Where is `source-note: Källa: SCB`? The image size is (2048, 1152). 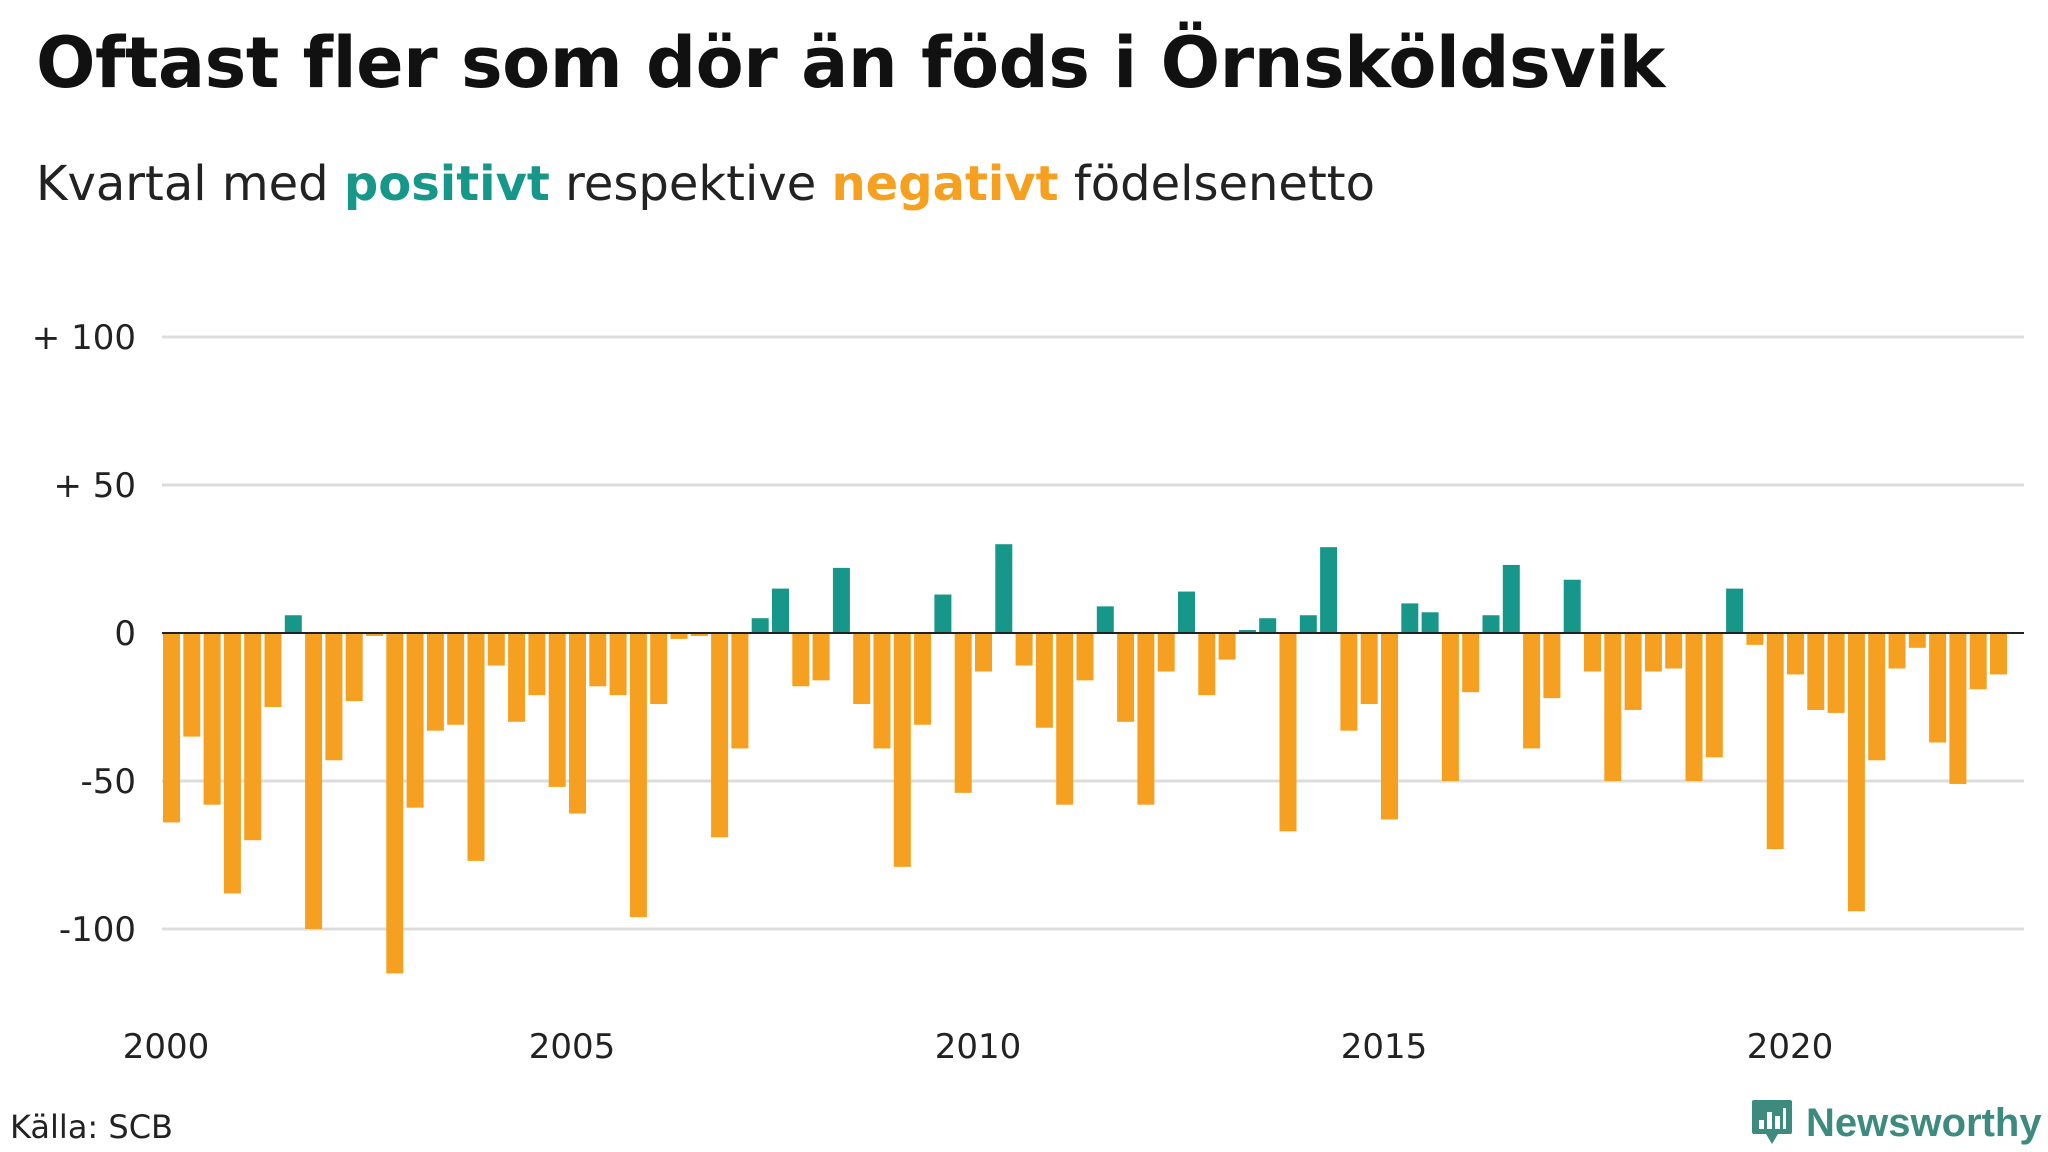
source-note: Källa: SCB is located at coordinates (91, 1127).